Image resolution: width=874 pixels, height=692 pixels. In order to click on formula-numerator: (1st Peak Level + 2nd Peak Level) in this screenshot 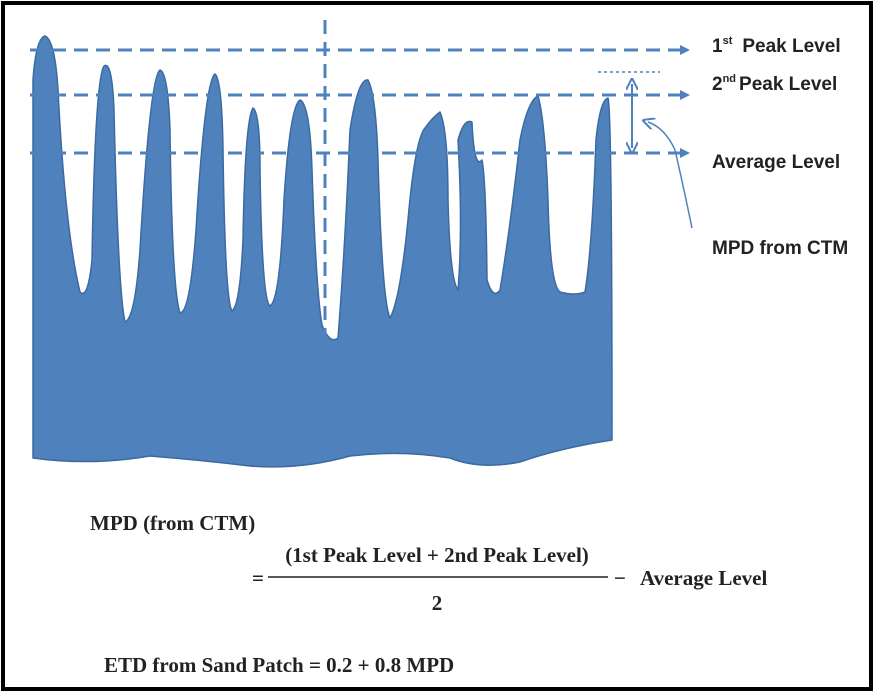, I will do `click(437, 555)`.